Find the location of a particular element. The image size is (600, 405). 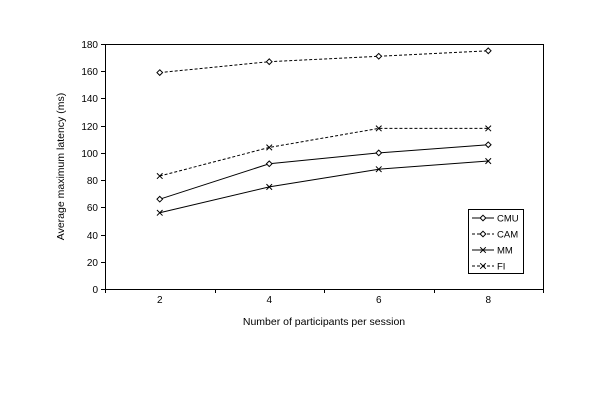

series-line-MM is located at coordinates (324, 187).